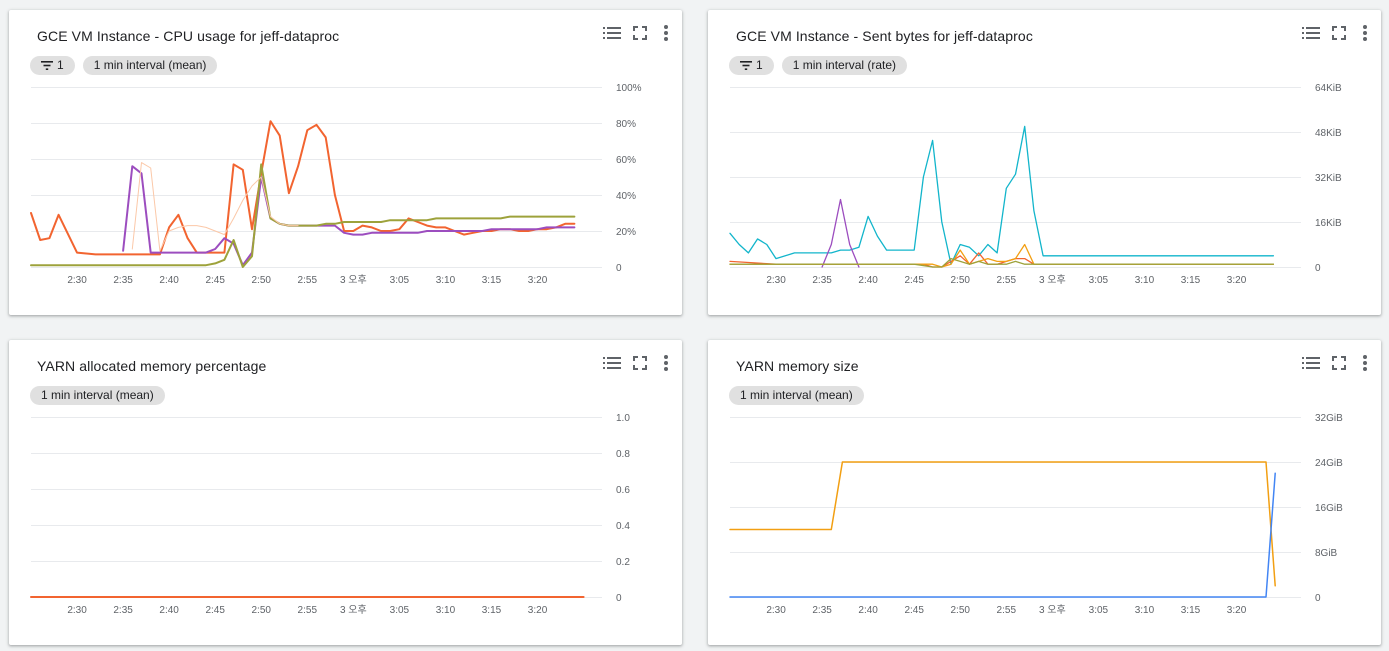 The width and height of the screenshot is (1389, 651). What do you see at coordinates (1326, 553) in the screenshot?
I see `y-tick-label: 8GiB` at bounding box center [1326, 553].